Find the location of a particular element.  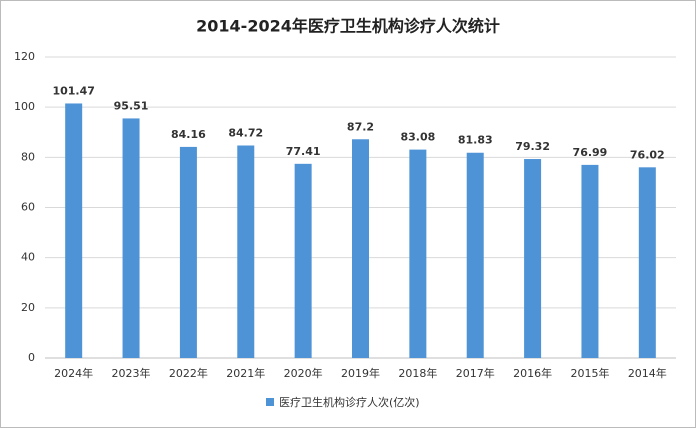

y-tick-label: 80 is located at coordinates (28, 156).